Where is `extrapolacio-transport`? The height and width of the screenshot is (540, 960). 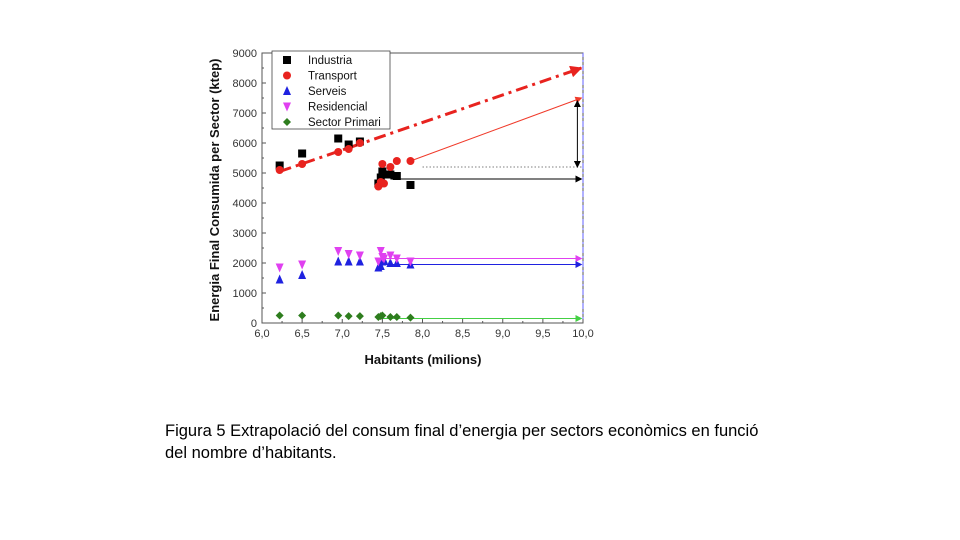 extrapolacio-transport is located at coordinates (496, 129).